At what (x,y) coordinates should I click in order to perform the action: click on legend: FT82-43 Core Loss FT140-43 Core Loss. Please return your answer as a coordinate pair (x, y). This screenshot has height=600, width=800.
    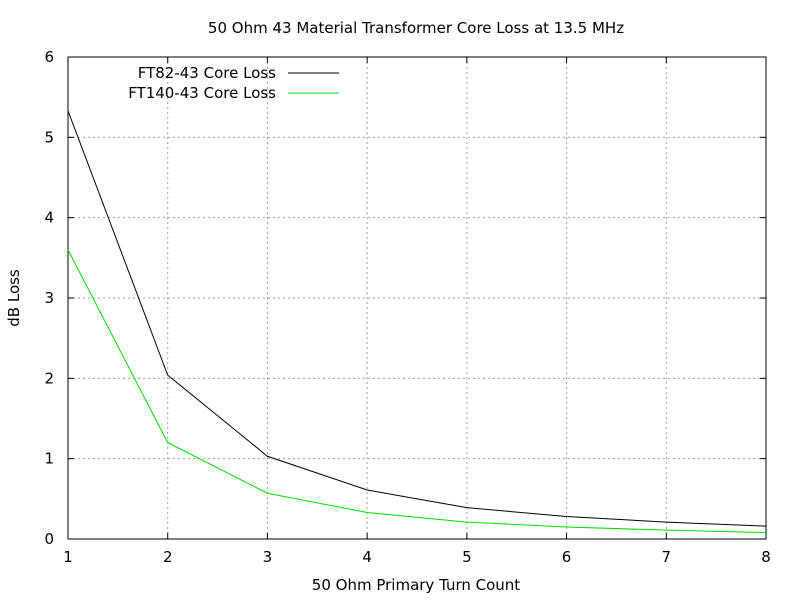
    Looking at the image, I should click on (233, 83).